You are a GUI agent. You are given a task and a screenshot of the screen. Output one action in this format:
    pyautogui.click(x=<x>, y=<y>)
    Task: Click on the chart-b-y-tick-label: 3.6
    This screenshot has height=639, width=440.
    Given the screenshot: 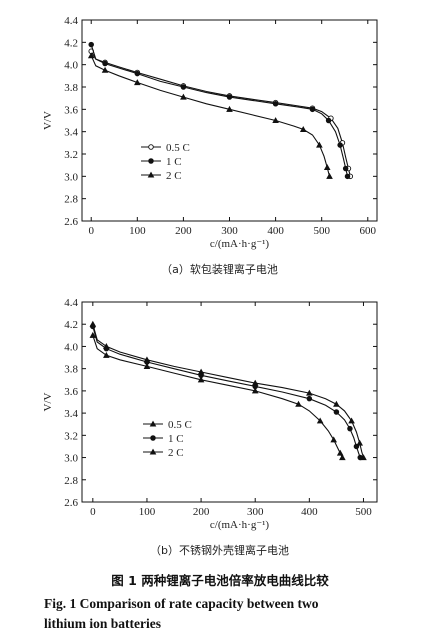 What is the action you would take?
    pyautogui.click(x=71, y=392)
    